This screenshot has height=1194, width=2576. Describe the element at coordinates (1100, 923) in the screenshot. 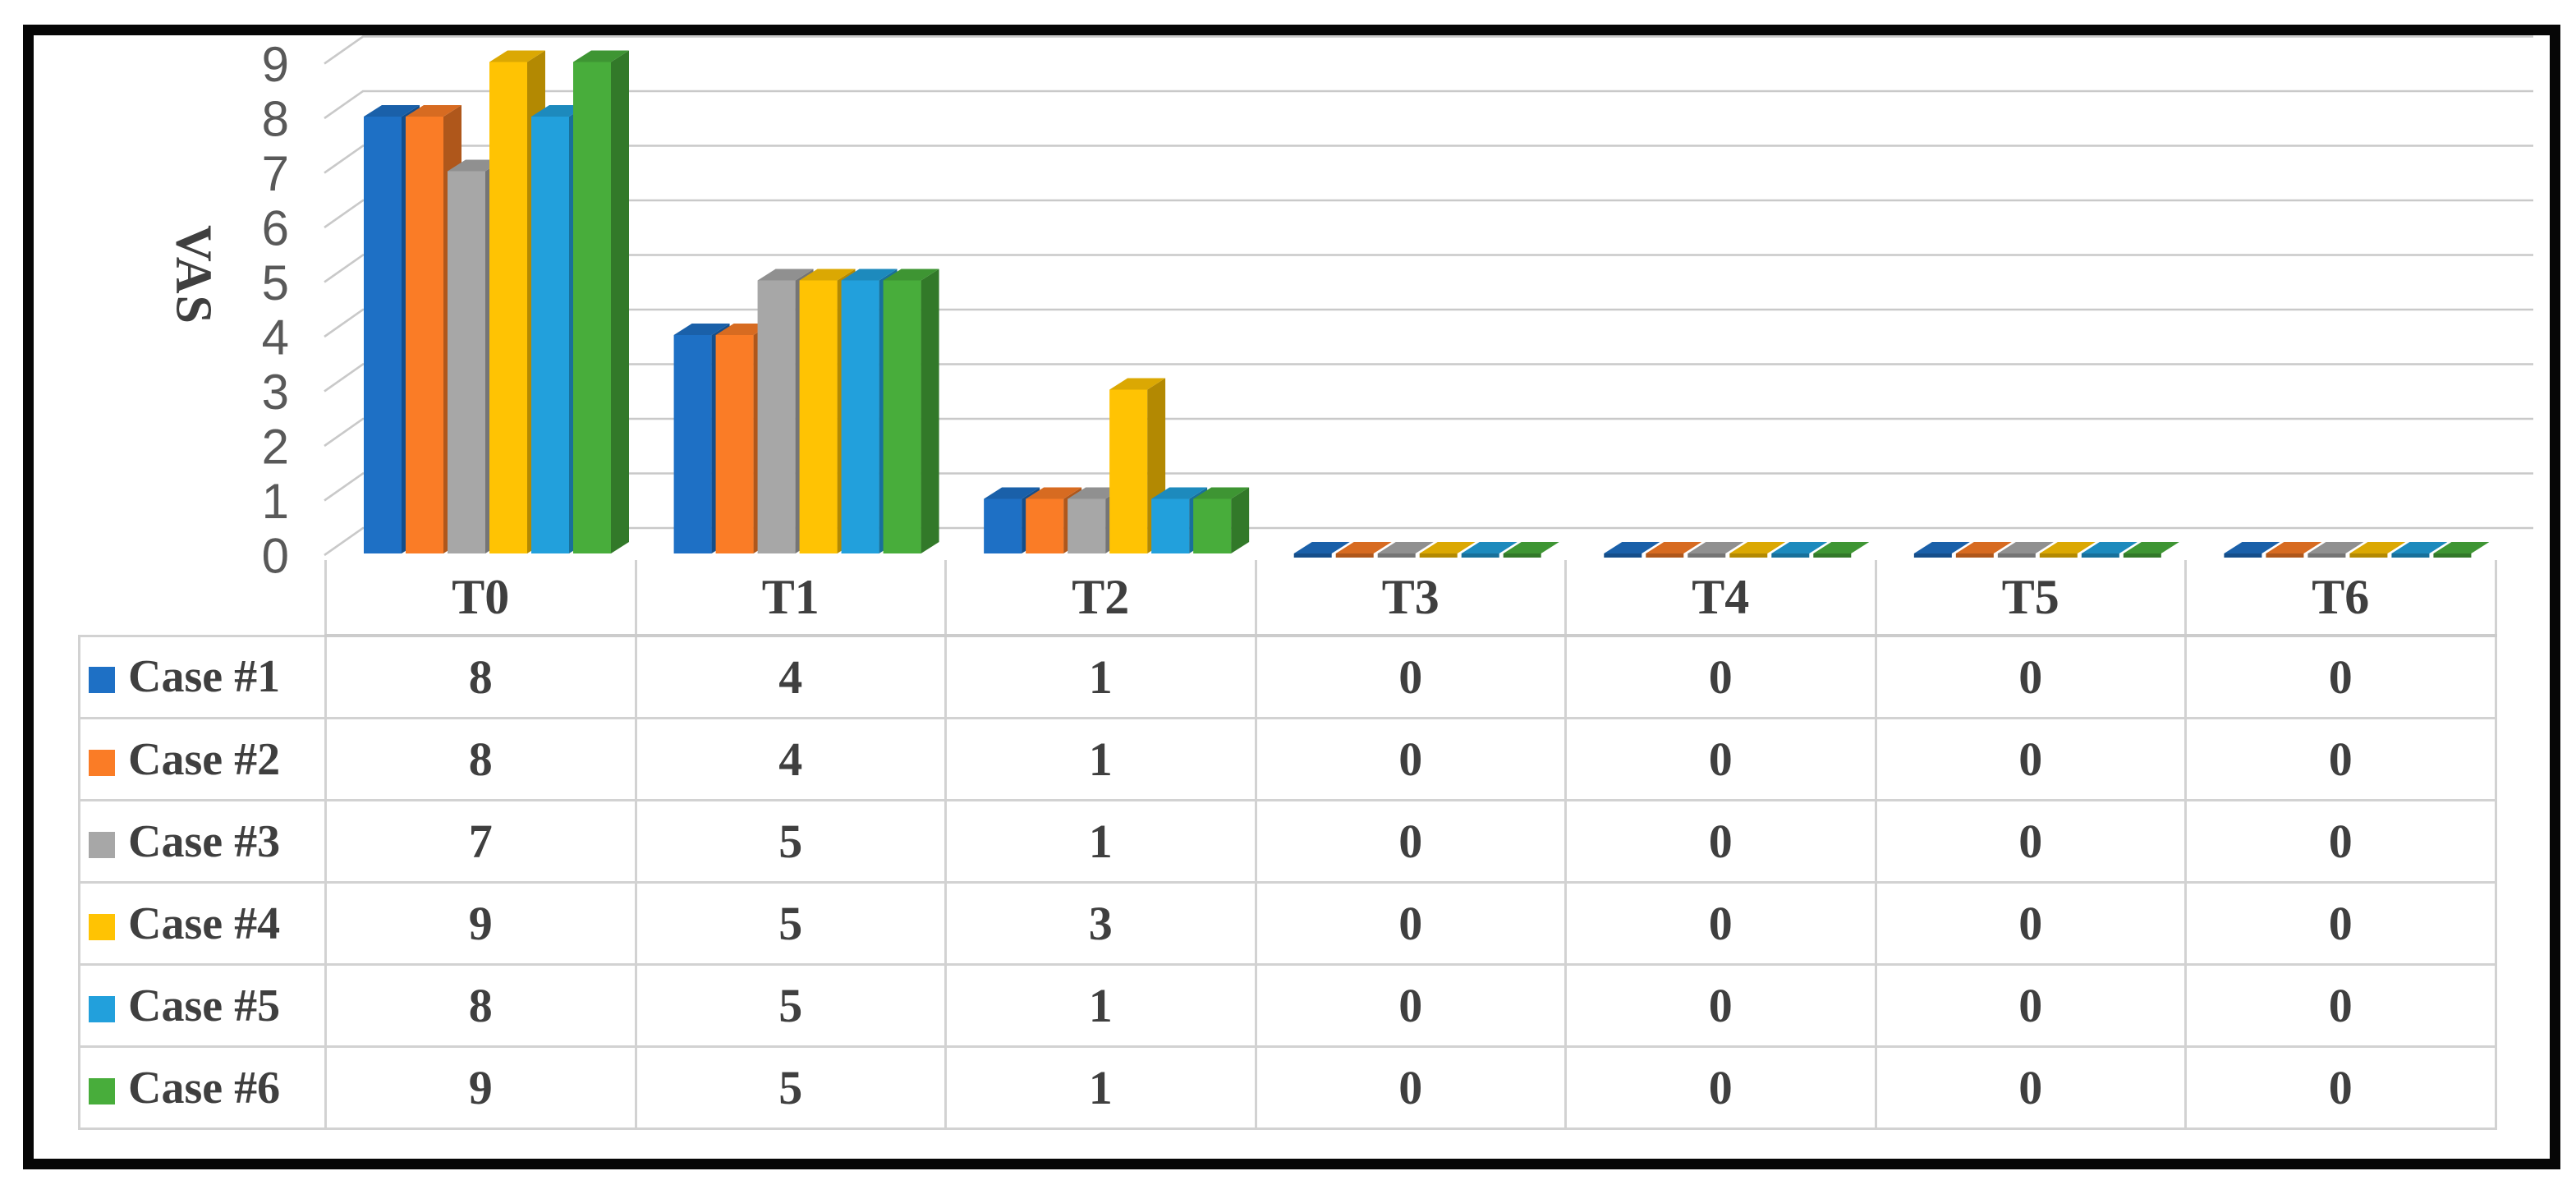

I see `value-cell: 3` at that location.